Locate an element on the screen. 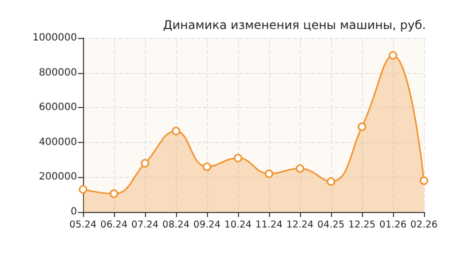 The image size is (460, 265). y-tick-label: 200000 is located at coordinates (57, 177).